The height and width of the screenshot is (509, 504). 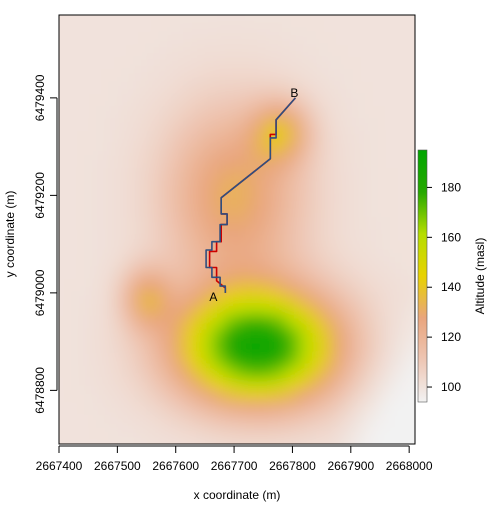 What do you see at coordinates (40, 195) in the screenshot?
I see `y-tick-label: 6479200` at bounding box center [40, 195].